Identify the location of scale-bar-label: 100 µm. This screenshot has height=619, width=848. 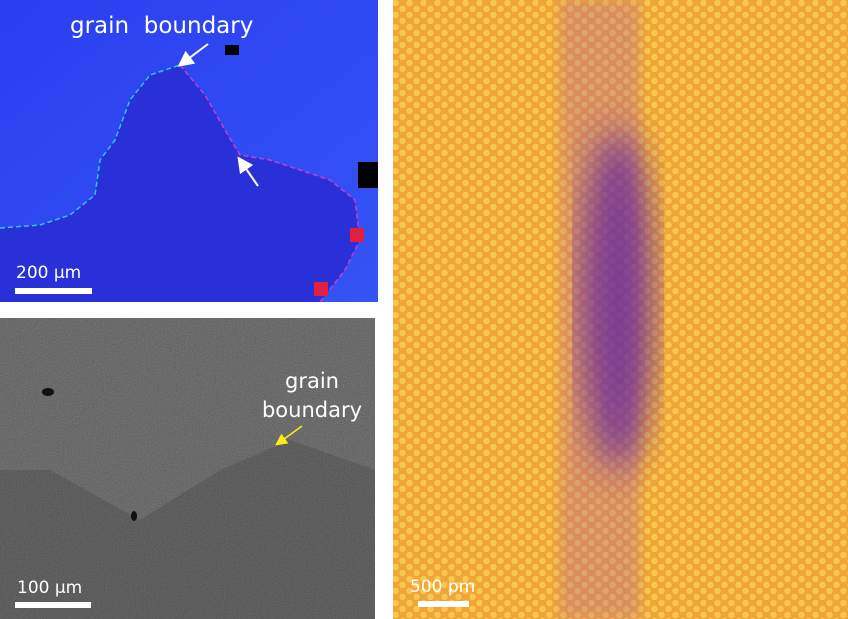
(49, 588).